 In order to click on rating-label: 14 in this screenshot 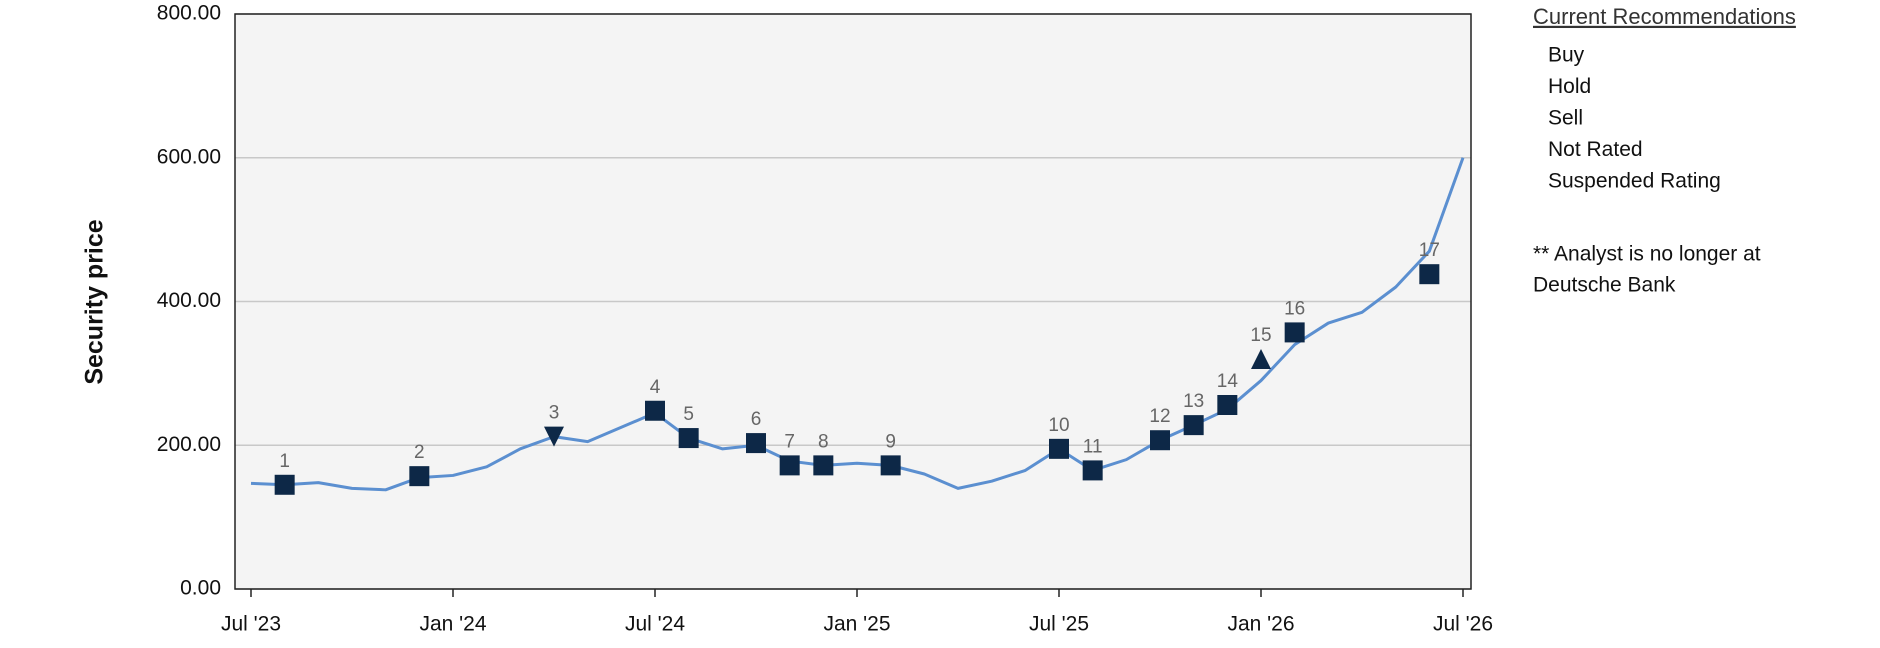, I will do `click(1228, 381)`.